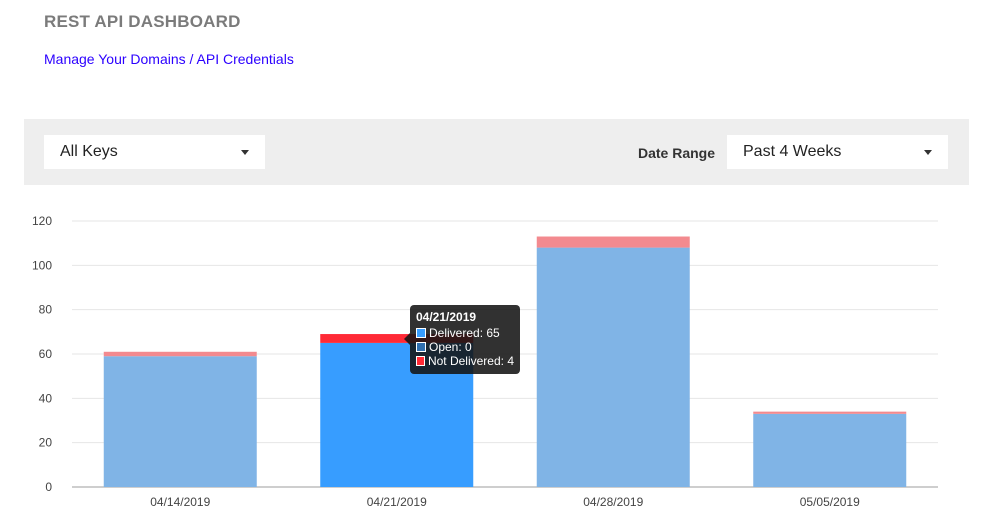  What do you see at coordinates (46, 443) in the screenshot?
I see `y-tick-label: 20` at bounding box center [46, 443].